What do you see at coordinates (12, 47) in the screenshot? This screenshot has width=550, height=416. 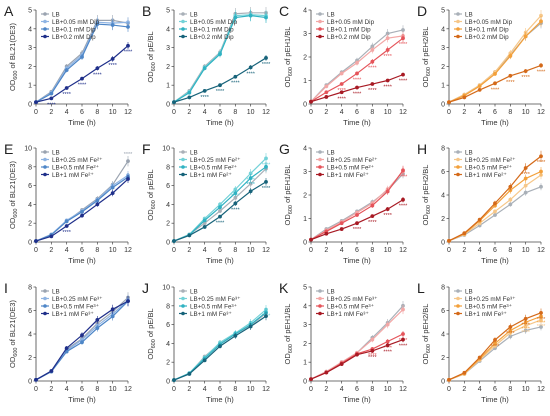 I see `y-label-rest: of BL21(DE3)` at bounding box center [12, 47].